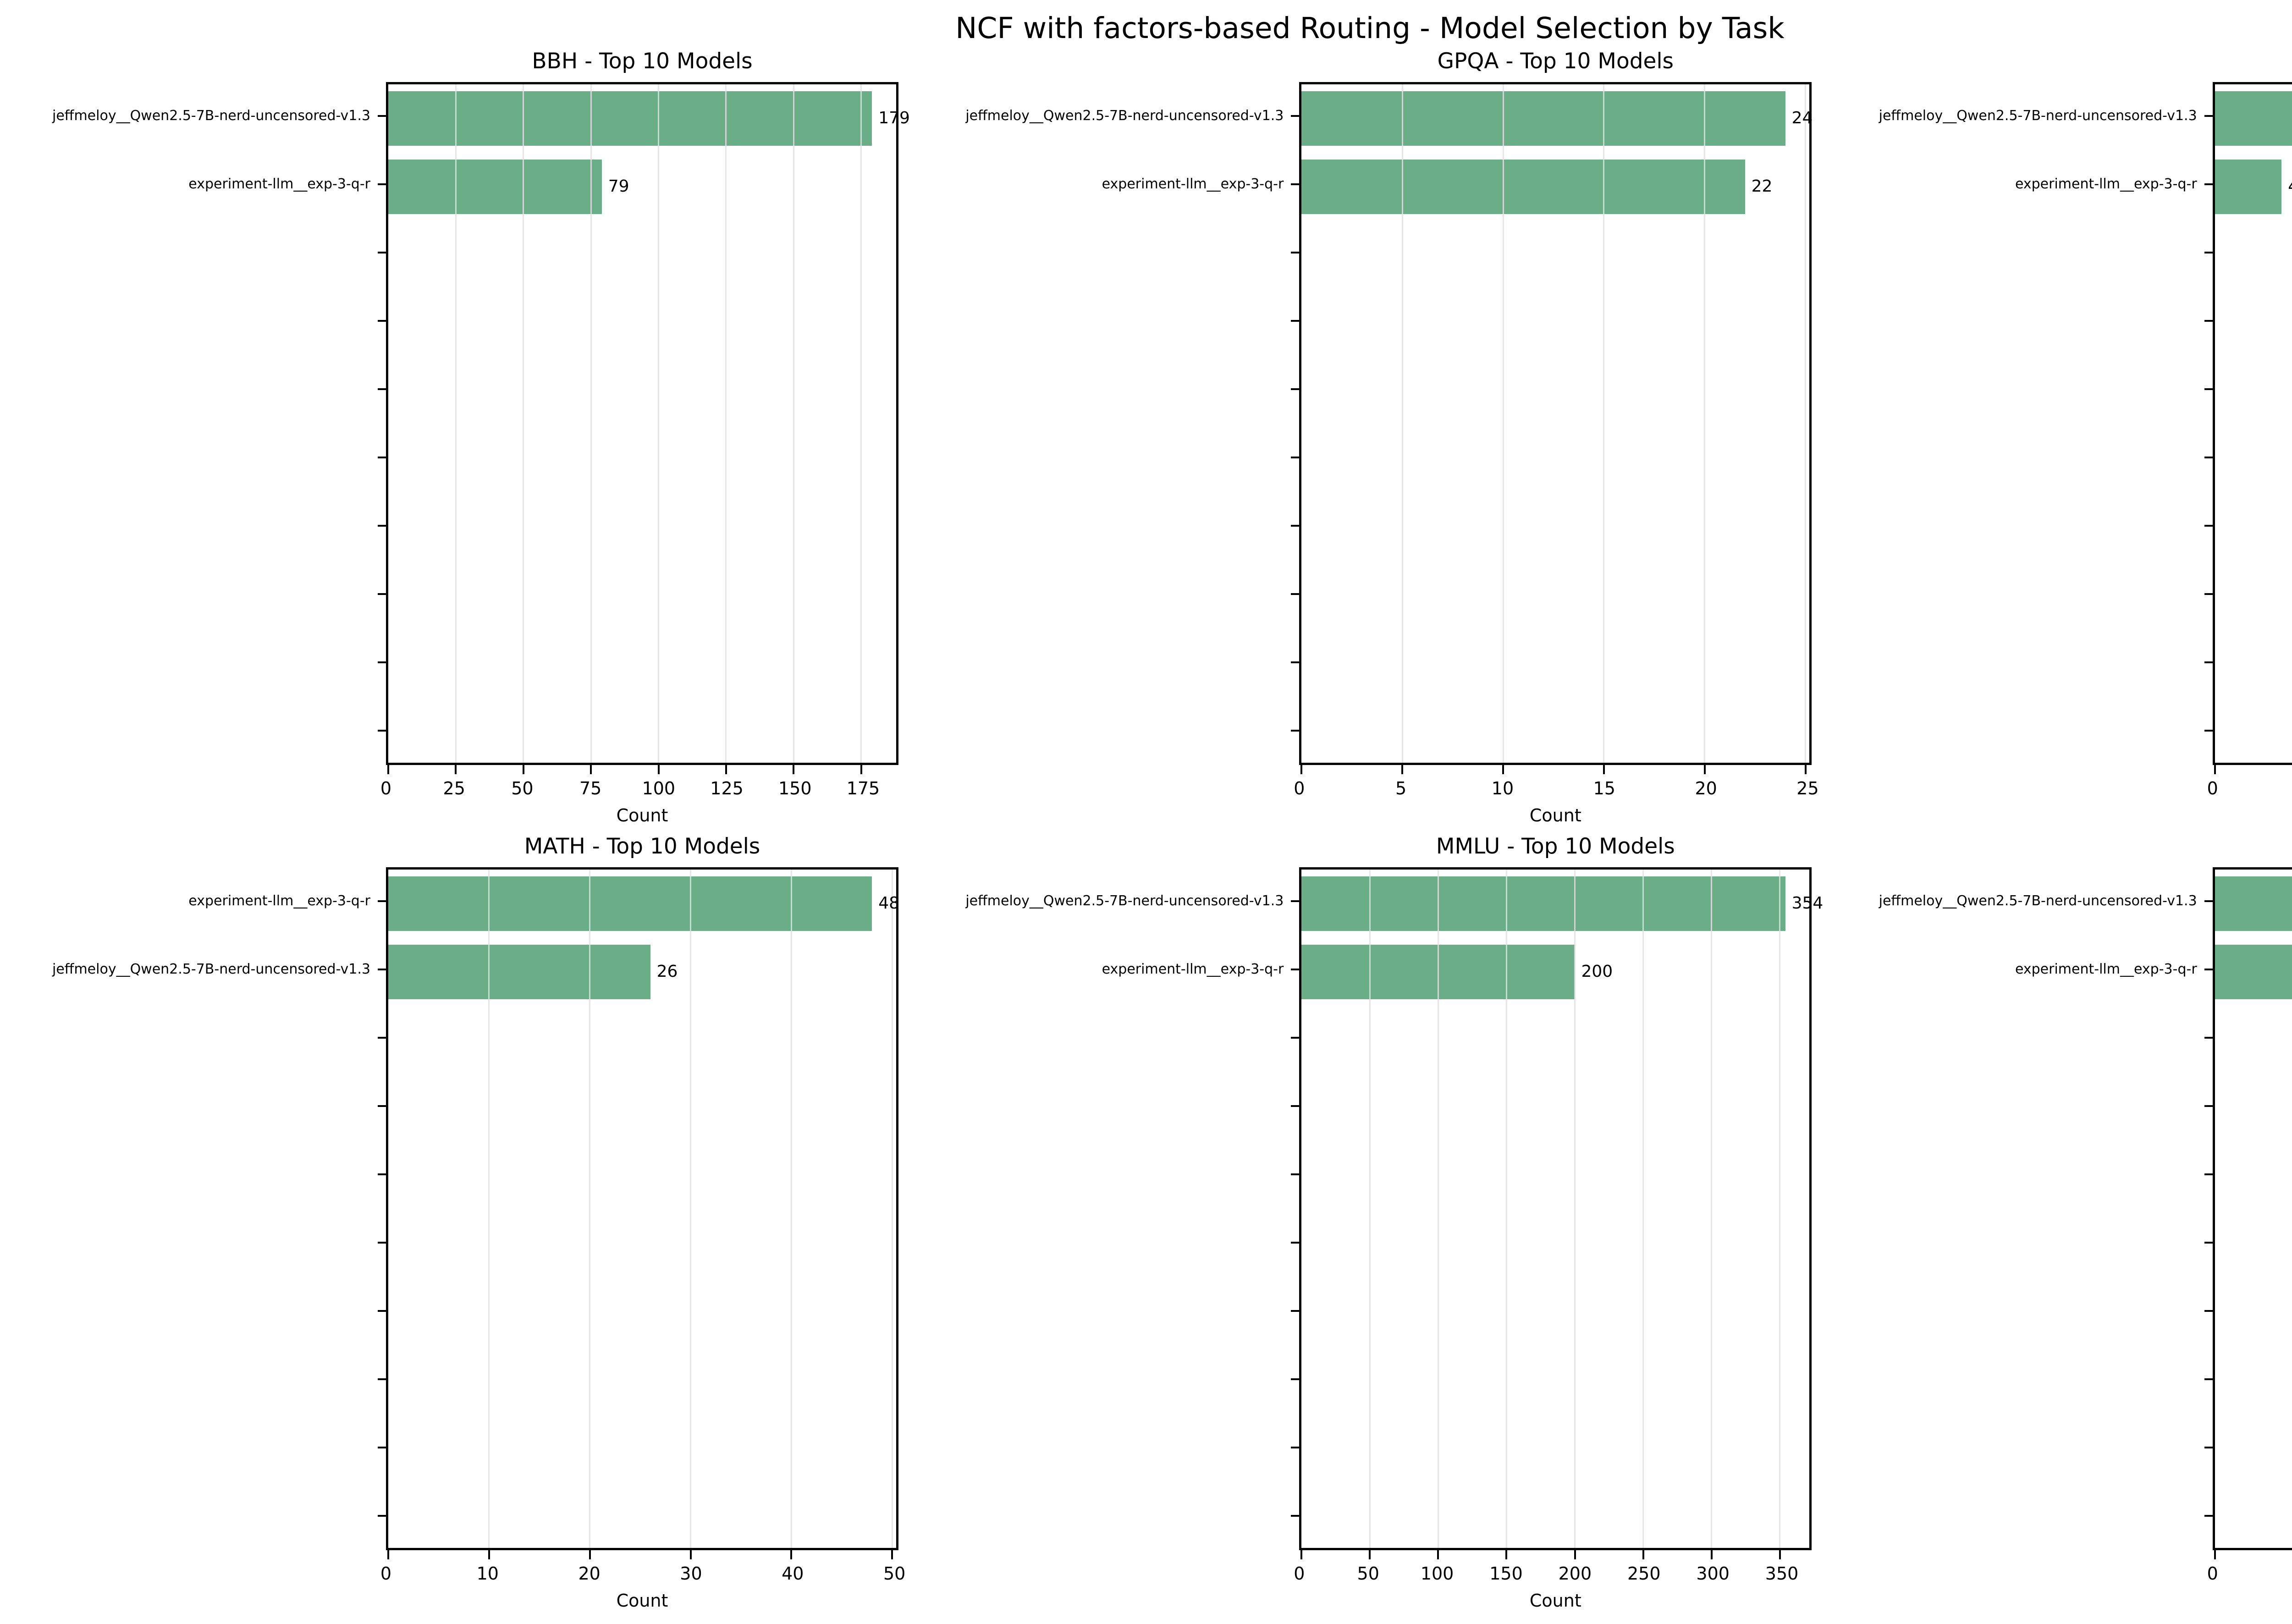 The height and width of the screenshot is (1624, 2292). What do you see at coordinates (1561, 1213) in the screenshot?
I see `plot-area-mmlu: 354 200` at bounding box center [1561, 1213].